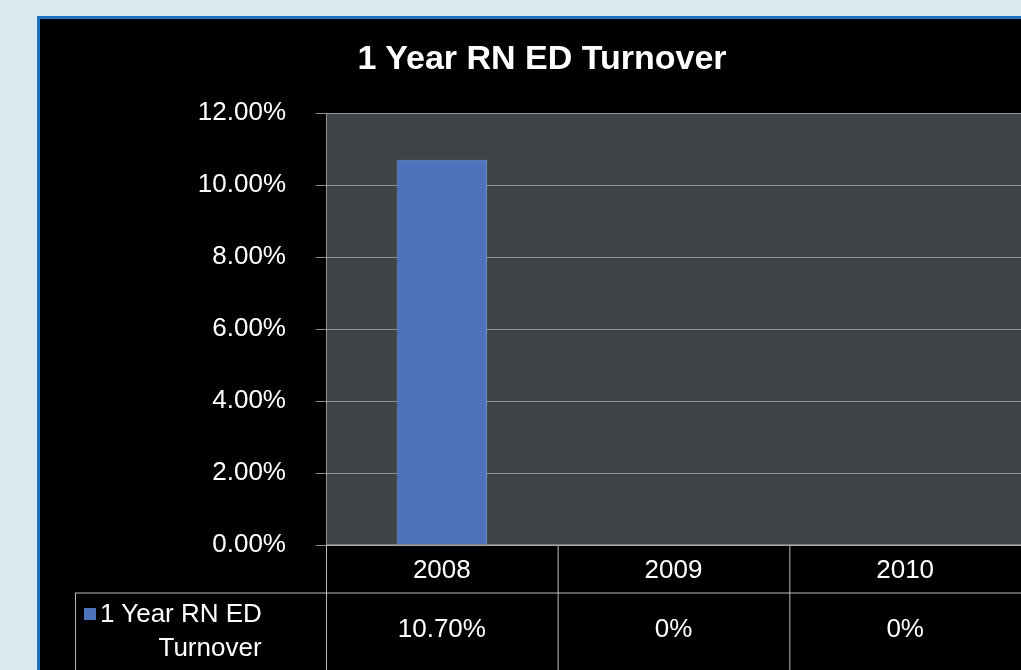 This screenshot has height=670, width=1021. What do you see at coordinates (241, 111) in the screenshot?
I see `y-tick-label: 12.00%` at bounding box center [241, 111].